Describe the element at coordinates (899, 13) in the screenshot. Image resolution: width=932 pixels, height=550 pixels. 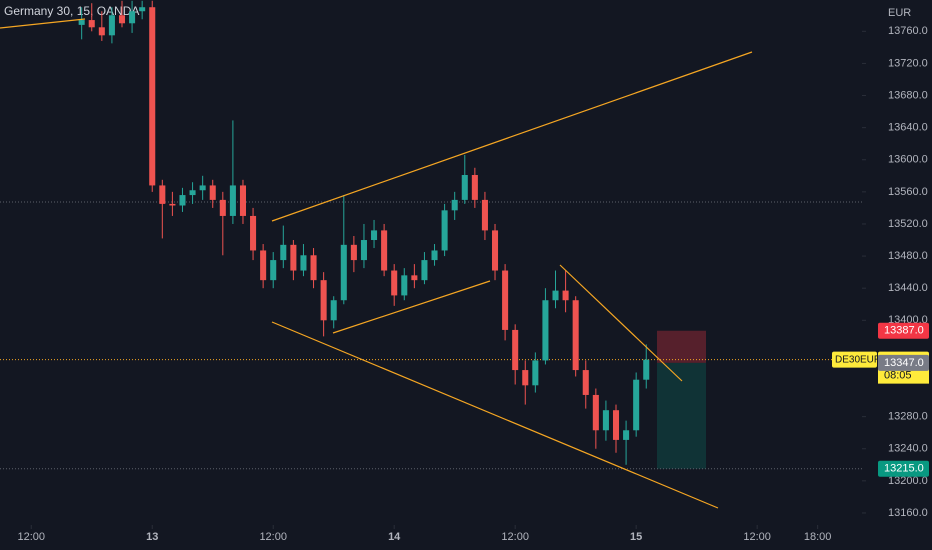
I see `currency-label: EUR` at that location.